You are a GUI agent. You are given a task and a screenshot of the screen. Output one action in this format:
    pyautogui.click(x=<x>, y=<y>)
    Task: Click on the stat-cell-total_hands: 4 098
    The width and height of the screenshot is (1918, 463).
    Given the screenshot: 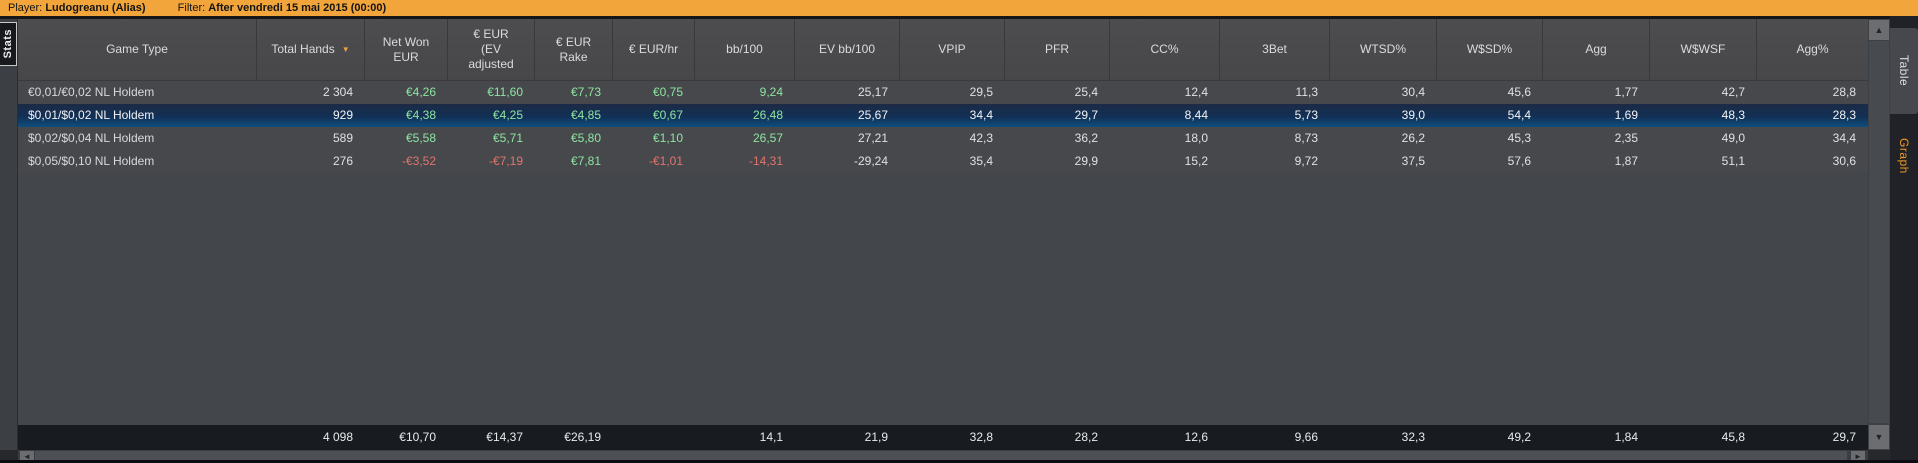 What is the action you would take?
    pyautogui.click(x=337, y=437)
    